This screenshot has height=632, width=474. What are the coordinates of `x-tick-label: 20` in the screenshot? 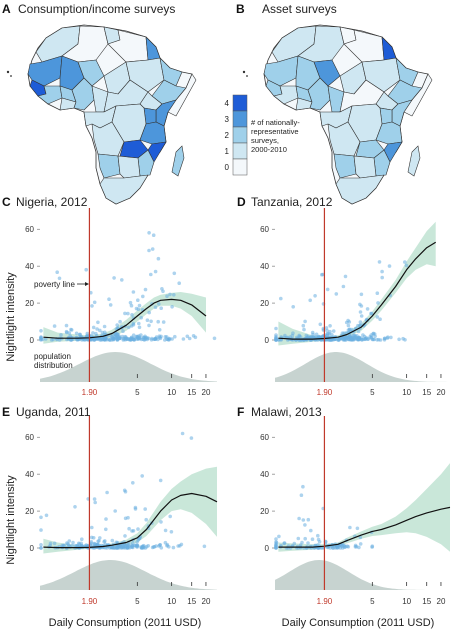 It's located at (206, 392).